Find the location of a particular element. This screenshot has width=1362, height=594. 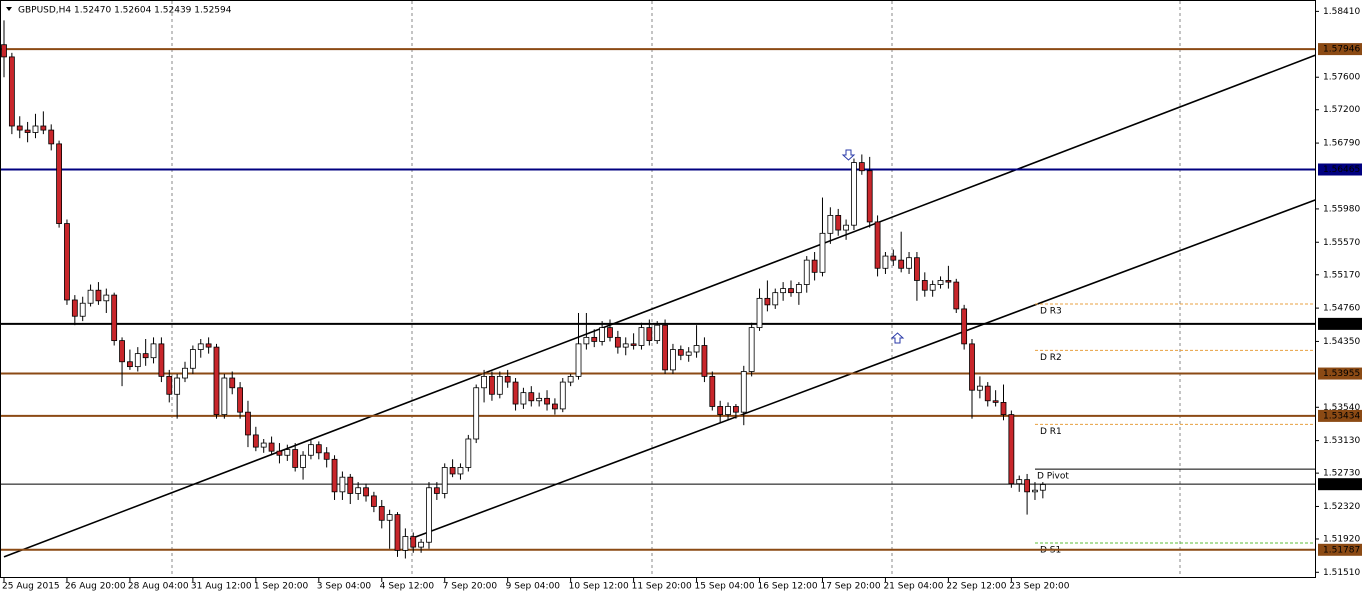

y-tick-label: 1.55980 is located at coordinates (1341, 209).